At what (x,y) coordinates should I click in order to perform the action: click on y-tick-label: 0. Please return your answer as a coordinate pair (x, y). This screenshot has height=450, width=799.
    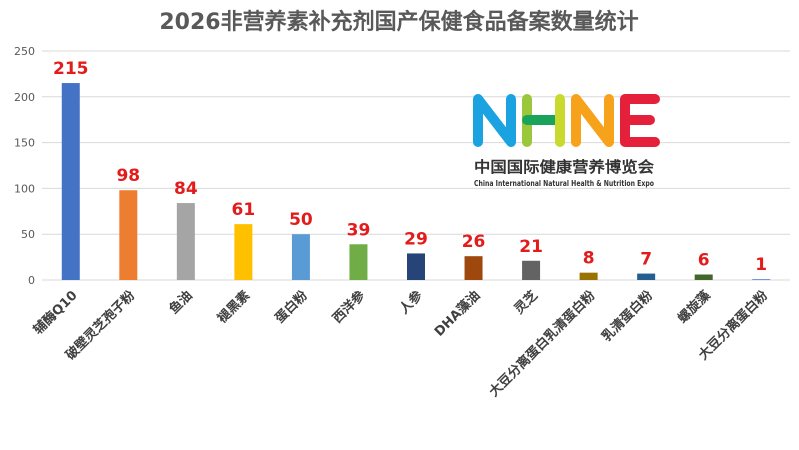
    Looking at the image, I should click on (31, 280).